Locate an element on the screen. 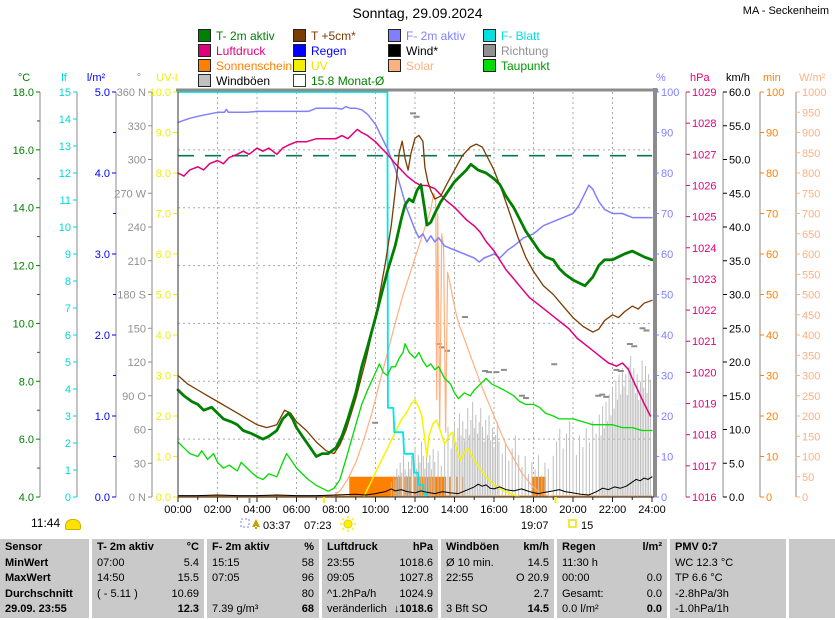 This screenshot has height=620, width=835. table-row: MaxWert is located at coordinates (44, 578).